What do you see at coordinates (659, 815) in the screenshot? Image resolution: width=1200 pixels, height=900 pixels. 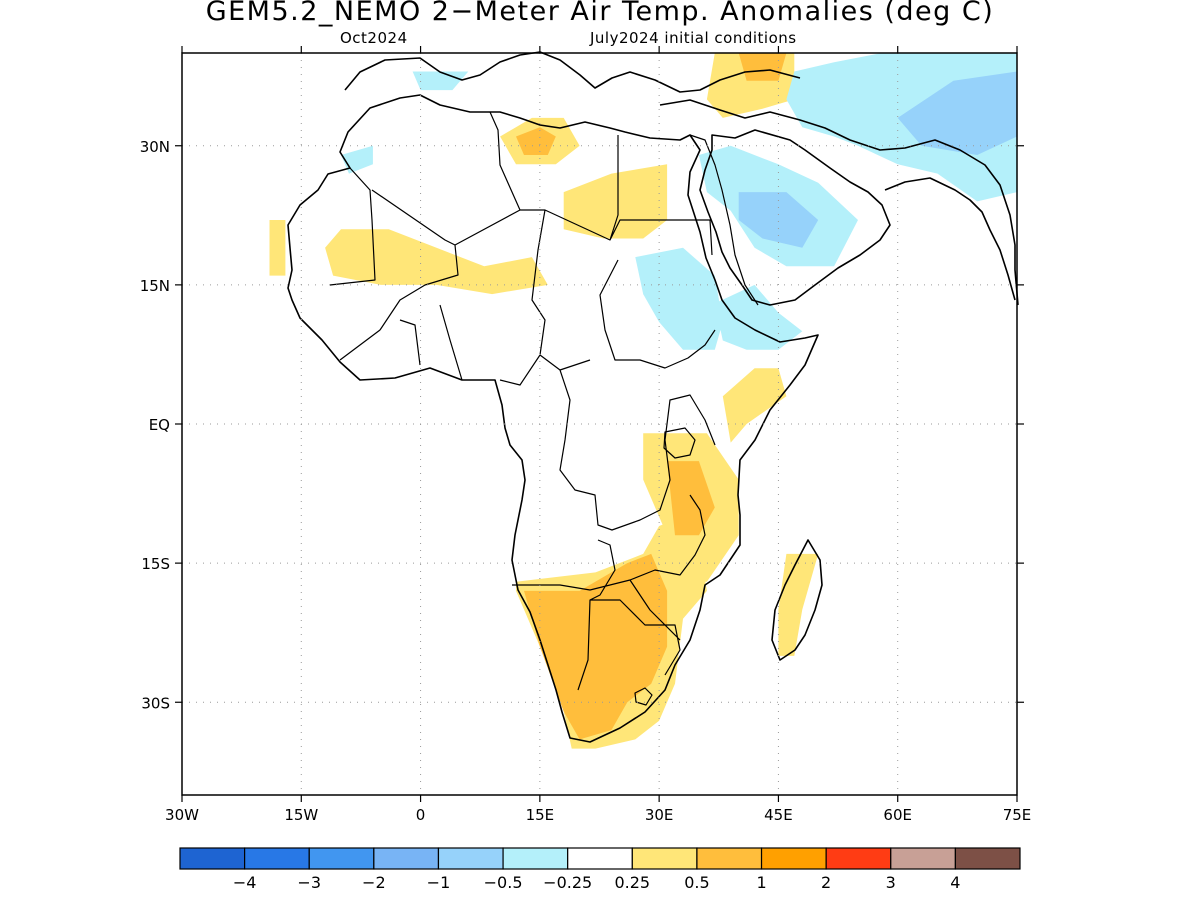 I see `x-tick-label-4: 30E` at bounding box center [659, 815].